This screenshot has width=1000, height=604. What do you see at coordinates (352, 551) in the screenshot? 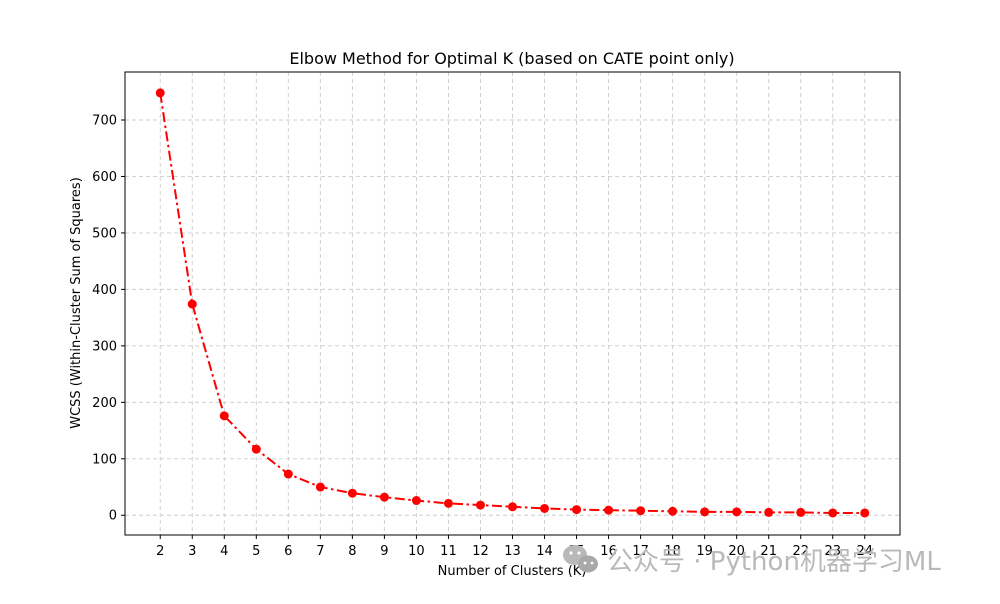
I see `x-tick-label: 8` at bounding box center [352, 551].